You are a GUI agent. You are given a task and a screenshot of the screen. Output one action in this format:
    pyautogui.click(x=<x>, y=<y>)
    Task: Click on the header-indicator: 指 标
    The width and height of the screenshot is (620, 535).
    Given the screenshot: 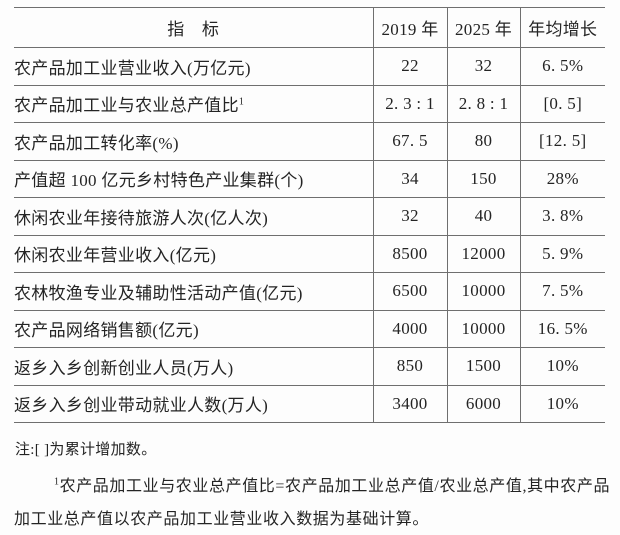 What is the action you would take?
    pyautogui.click(x=193, y=27)
    